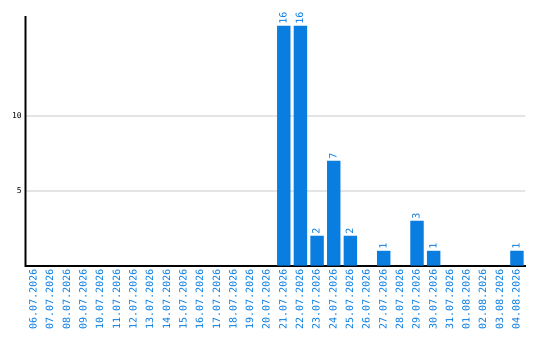 This screenshot has width=540, height=340. Describe the element at coordinates (334, 299) in the screenshot. I see `x-tick-label: 24.07.2026` at that location.